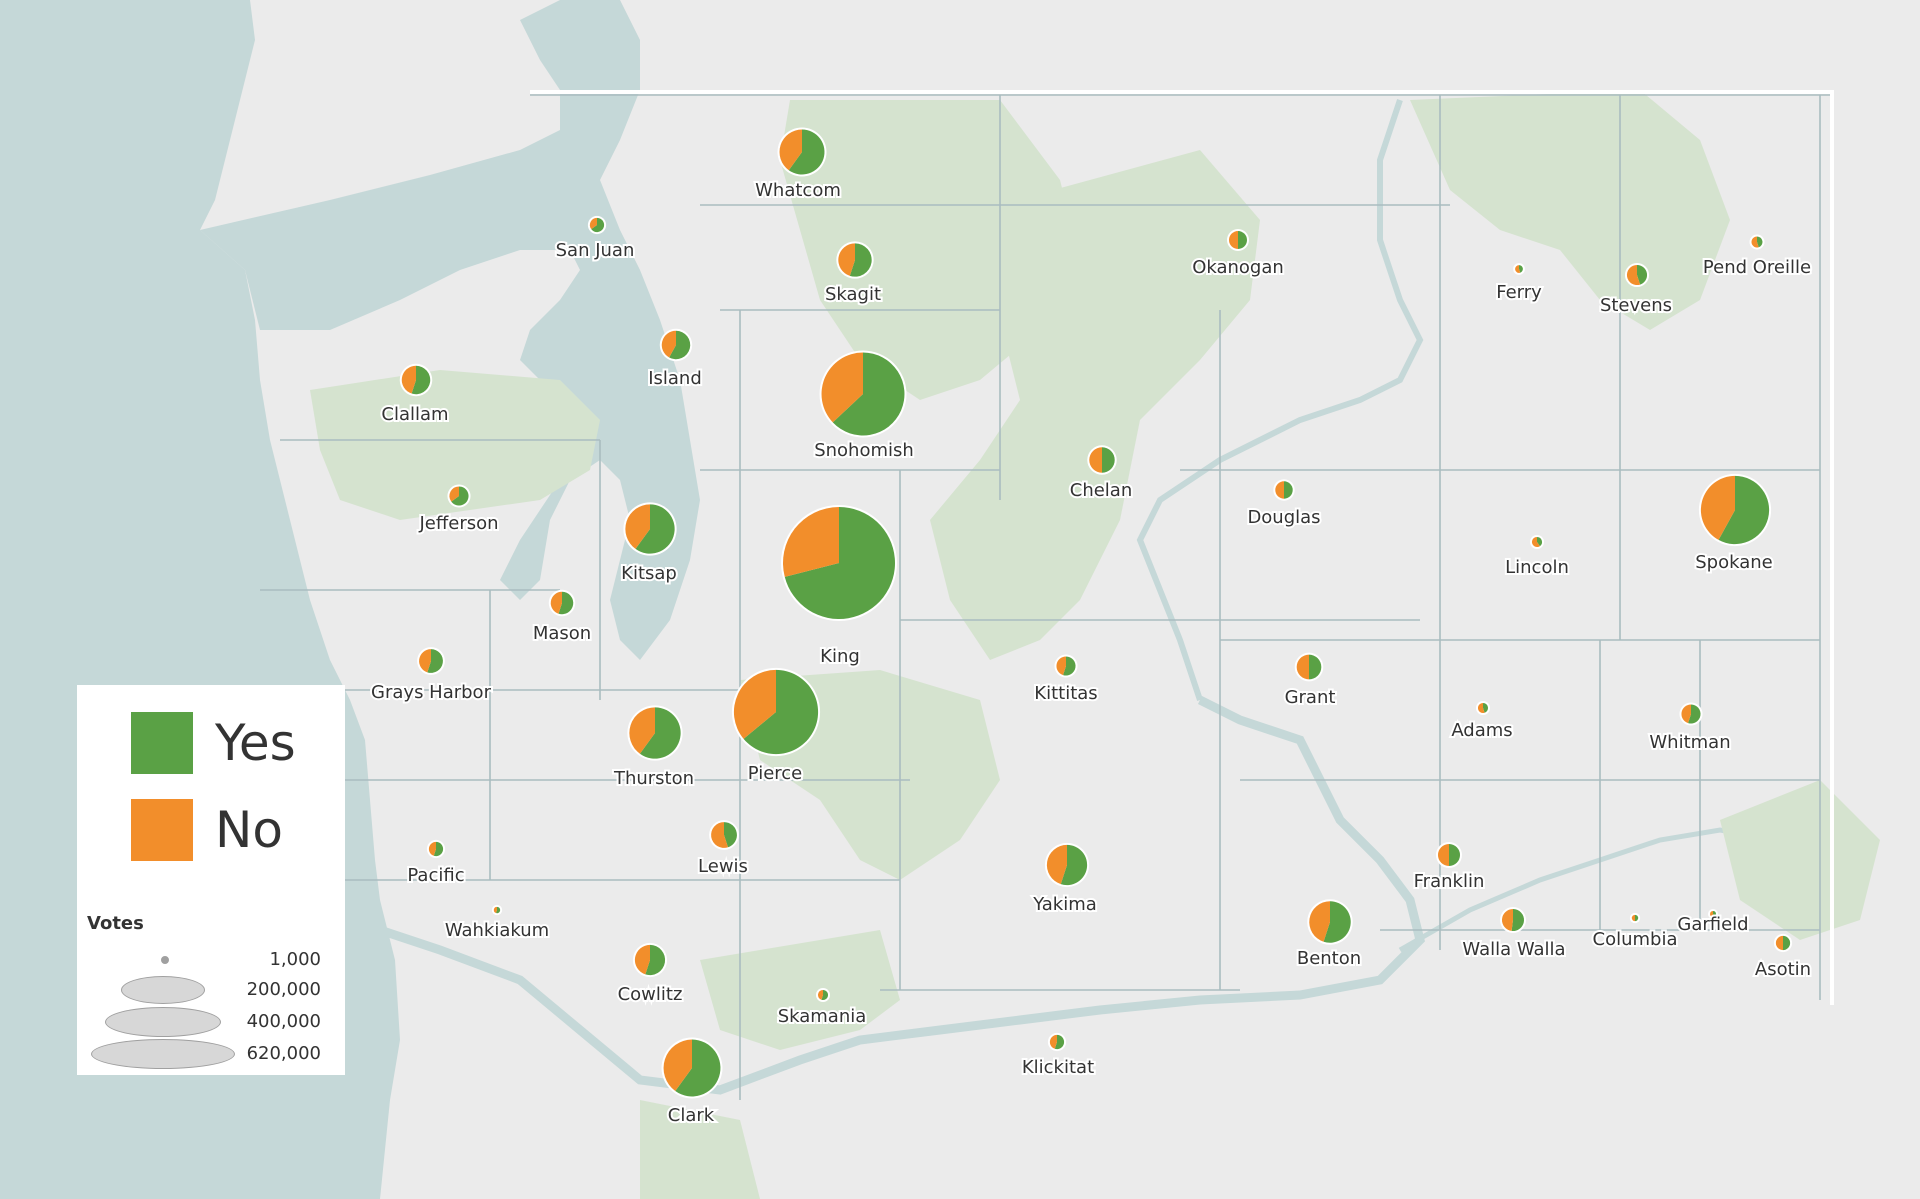 The height and width of the screenshot is (1199, 1920). What do you see at coordinates (1310, 697) in the screenshot?
I see `county-label: Grant` at bounding box center [1310, 697].